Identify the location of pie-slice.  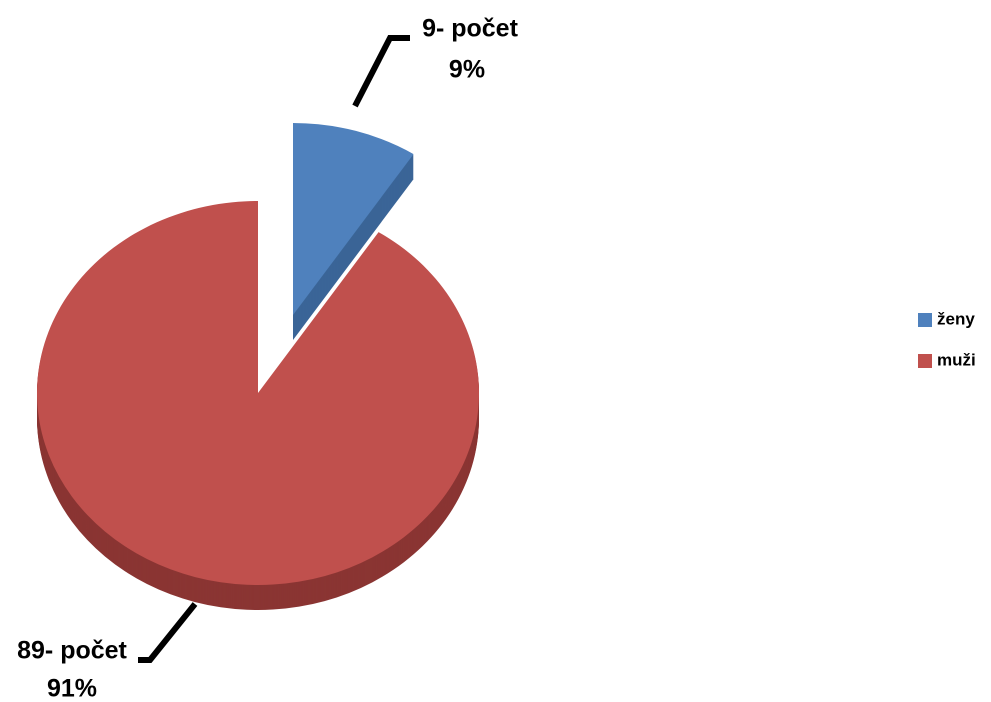
(353, 219).